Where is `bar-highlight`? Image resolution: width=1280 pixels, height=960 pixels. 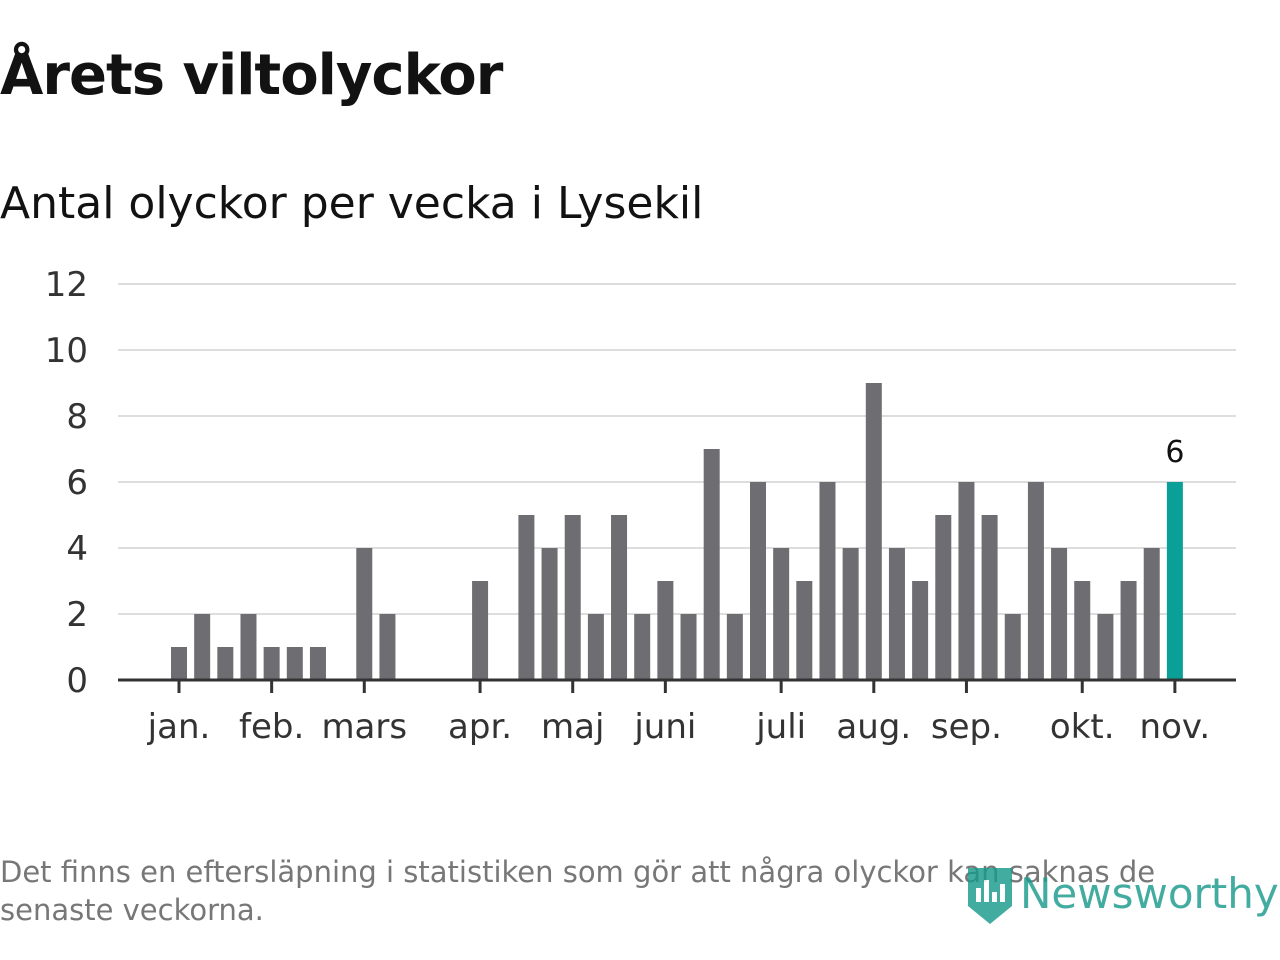
bar-highlight is located at coordinates (1174, 581).